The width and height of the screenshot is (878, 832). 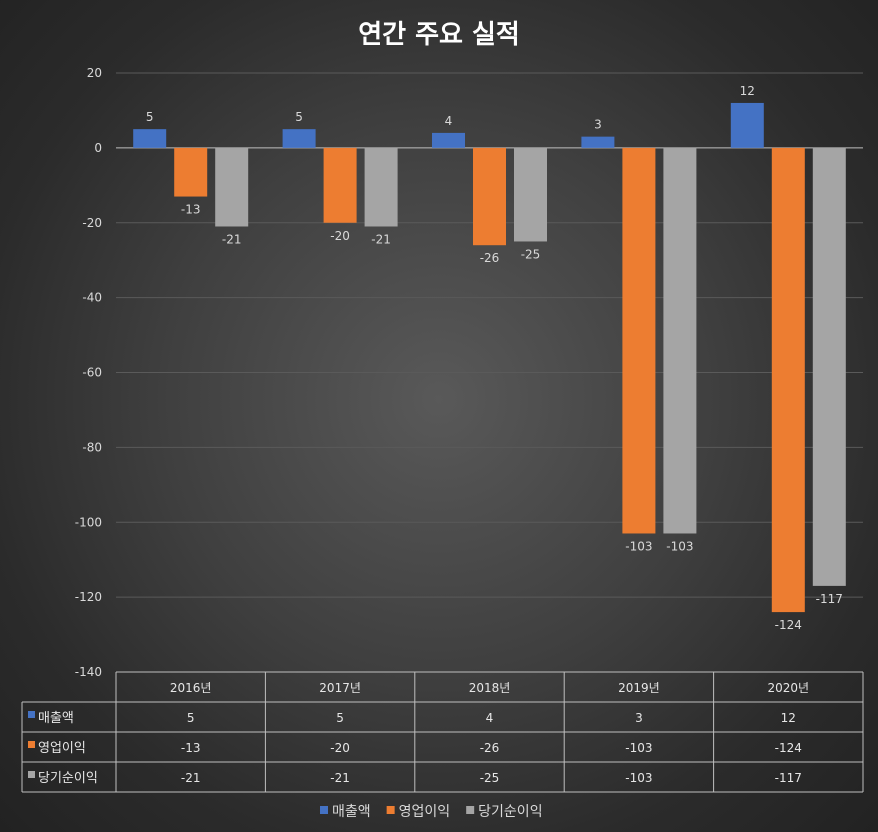 I want to click on chart-title: 연간 주요 실적, so click(x=439, y=35).